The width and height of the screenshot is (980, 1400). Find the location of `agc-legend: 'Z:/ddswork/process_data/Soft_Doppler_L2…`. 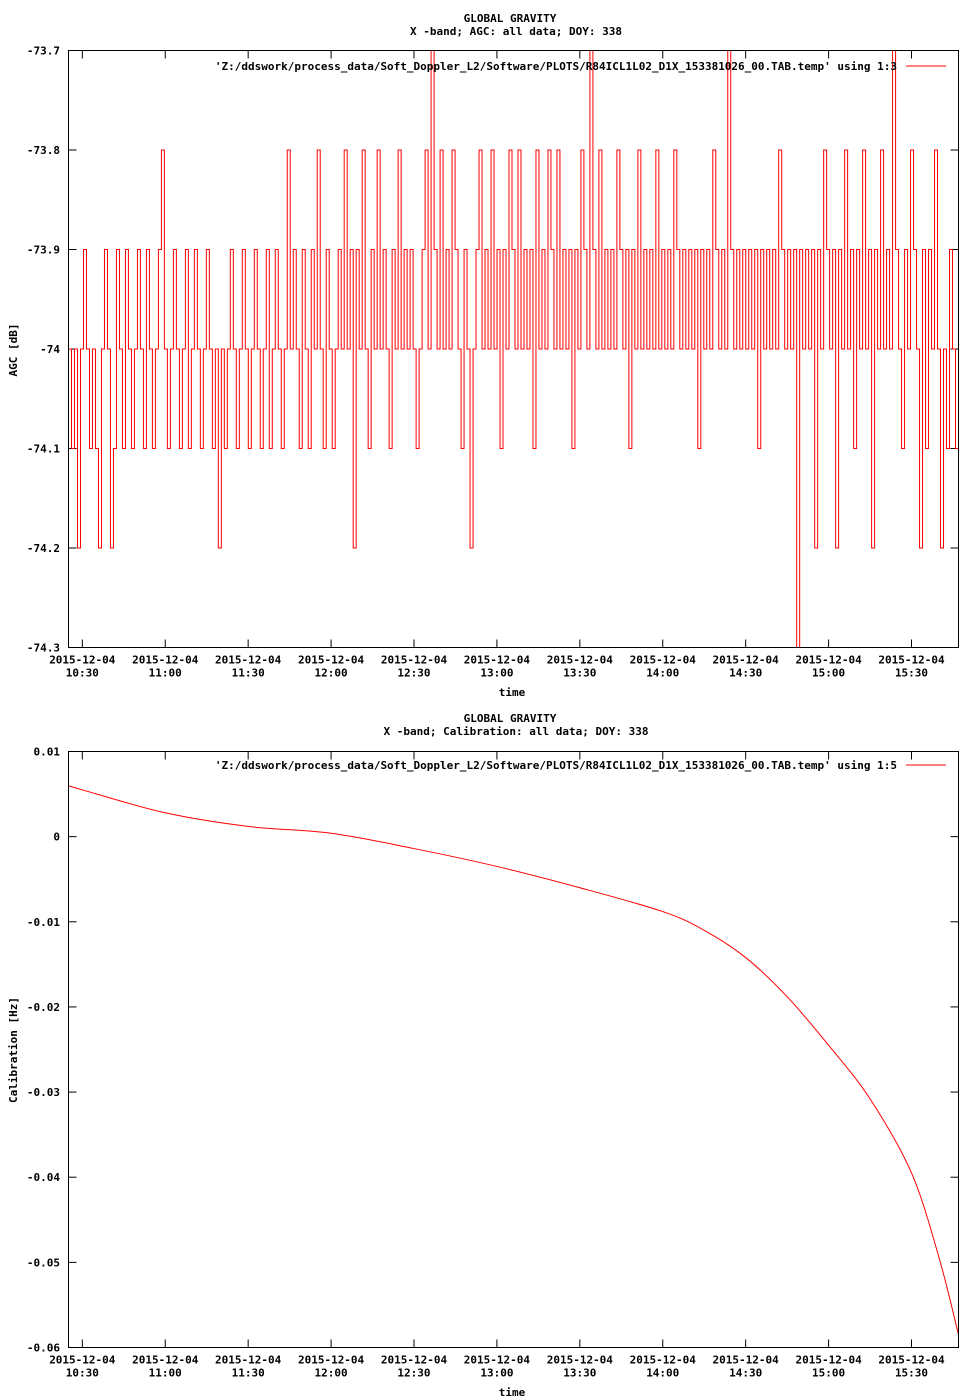

agc-legend: 'Z:/ddswork/process_data/Soft_Doppler_L2… is located at coordinates (580, 66).